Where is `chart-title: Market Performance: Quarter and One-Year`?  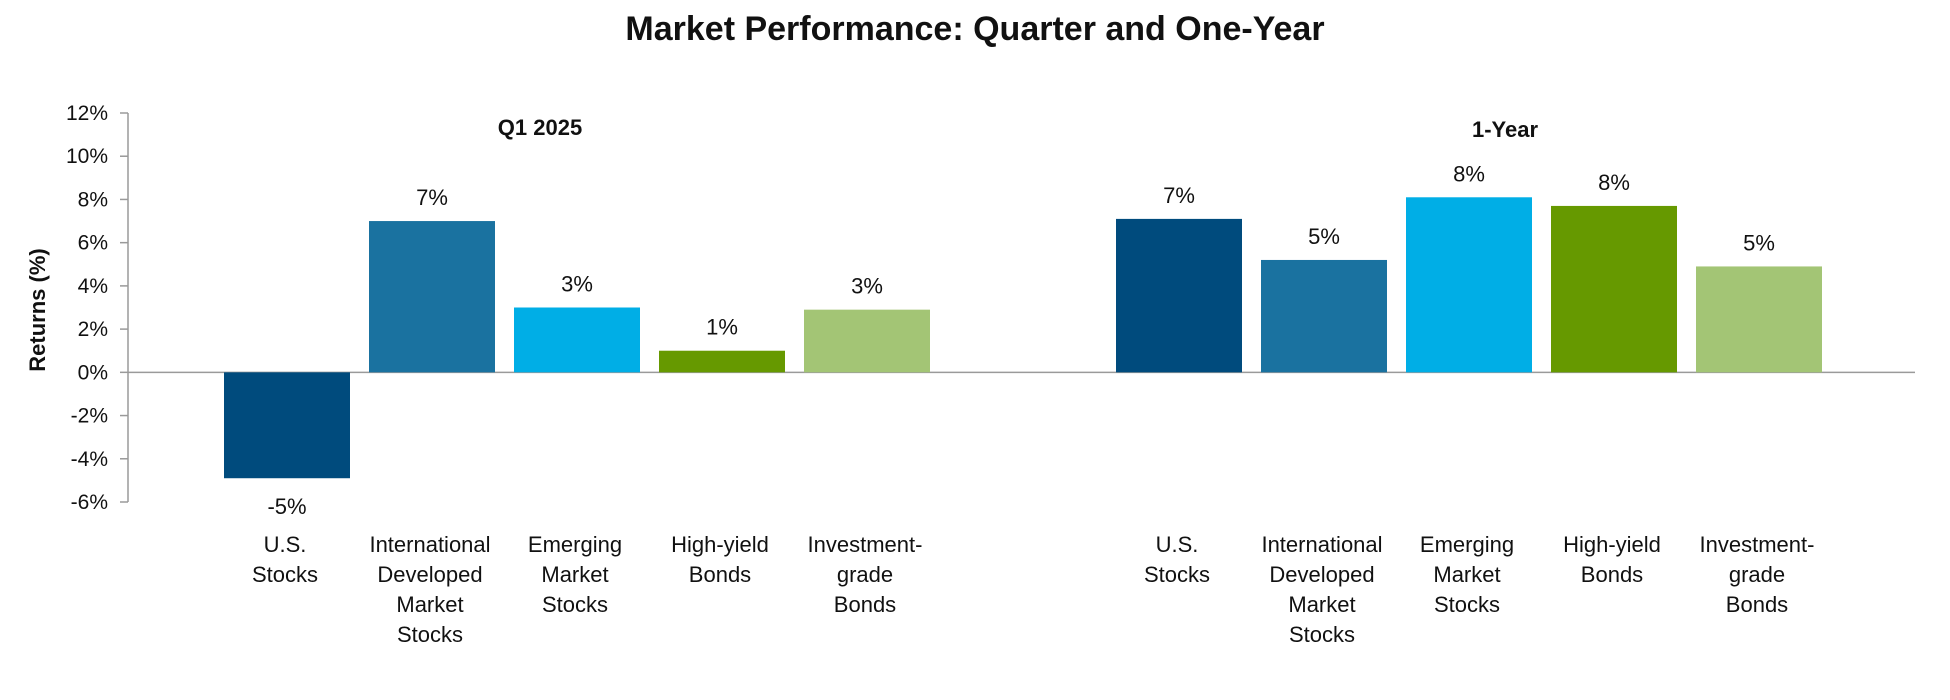
chart-title: Market Performance: Quarter and One-Year is located at coordinates (974, 29).